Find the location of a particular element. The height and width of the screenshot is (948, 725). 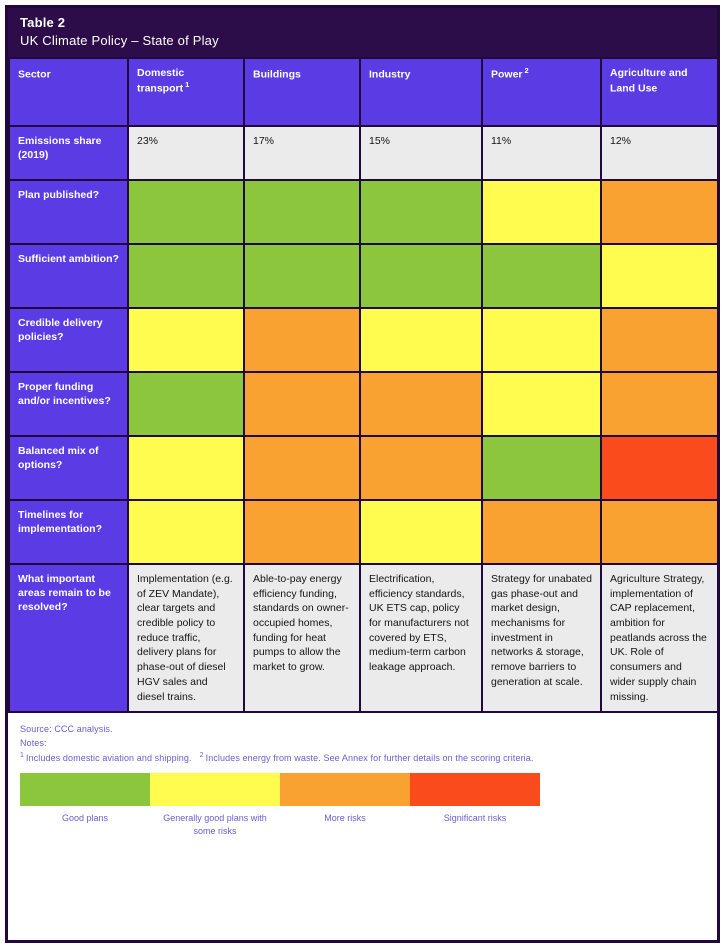

legend-item-significant-risks: Significant risks is located at coordinates (475, 805).